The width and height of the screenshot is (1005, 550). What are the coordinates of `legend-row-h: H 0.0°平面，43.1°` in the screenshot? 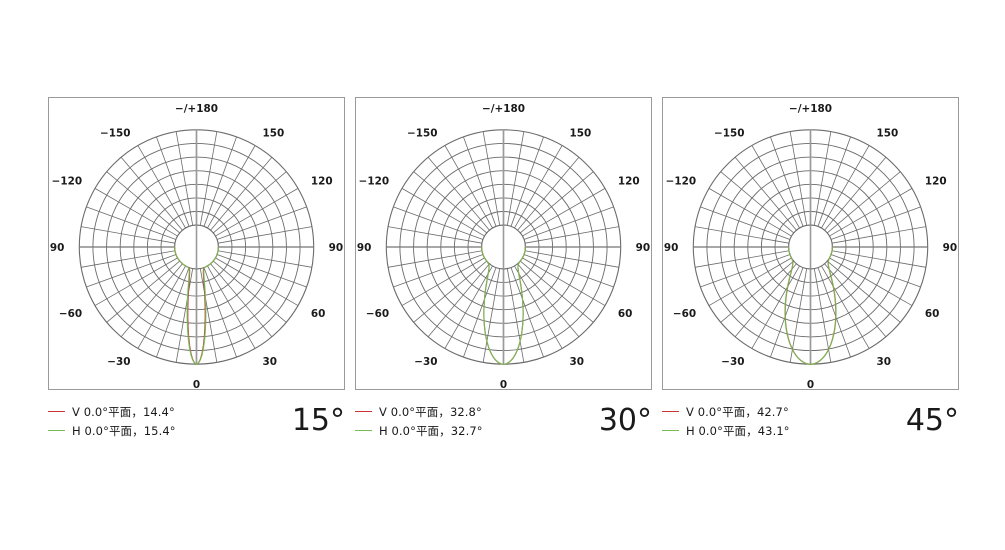 It's located at (787, 430).